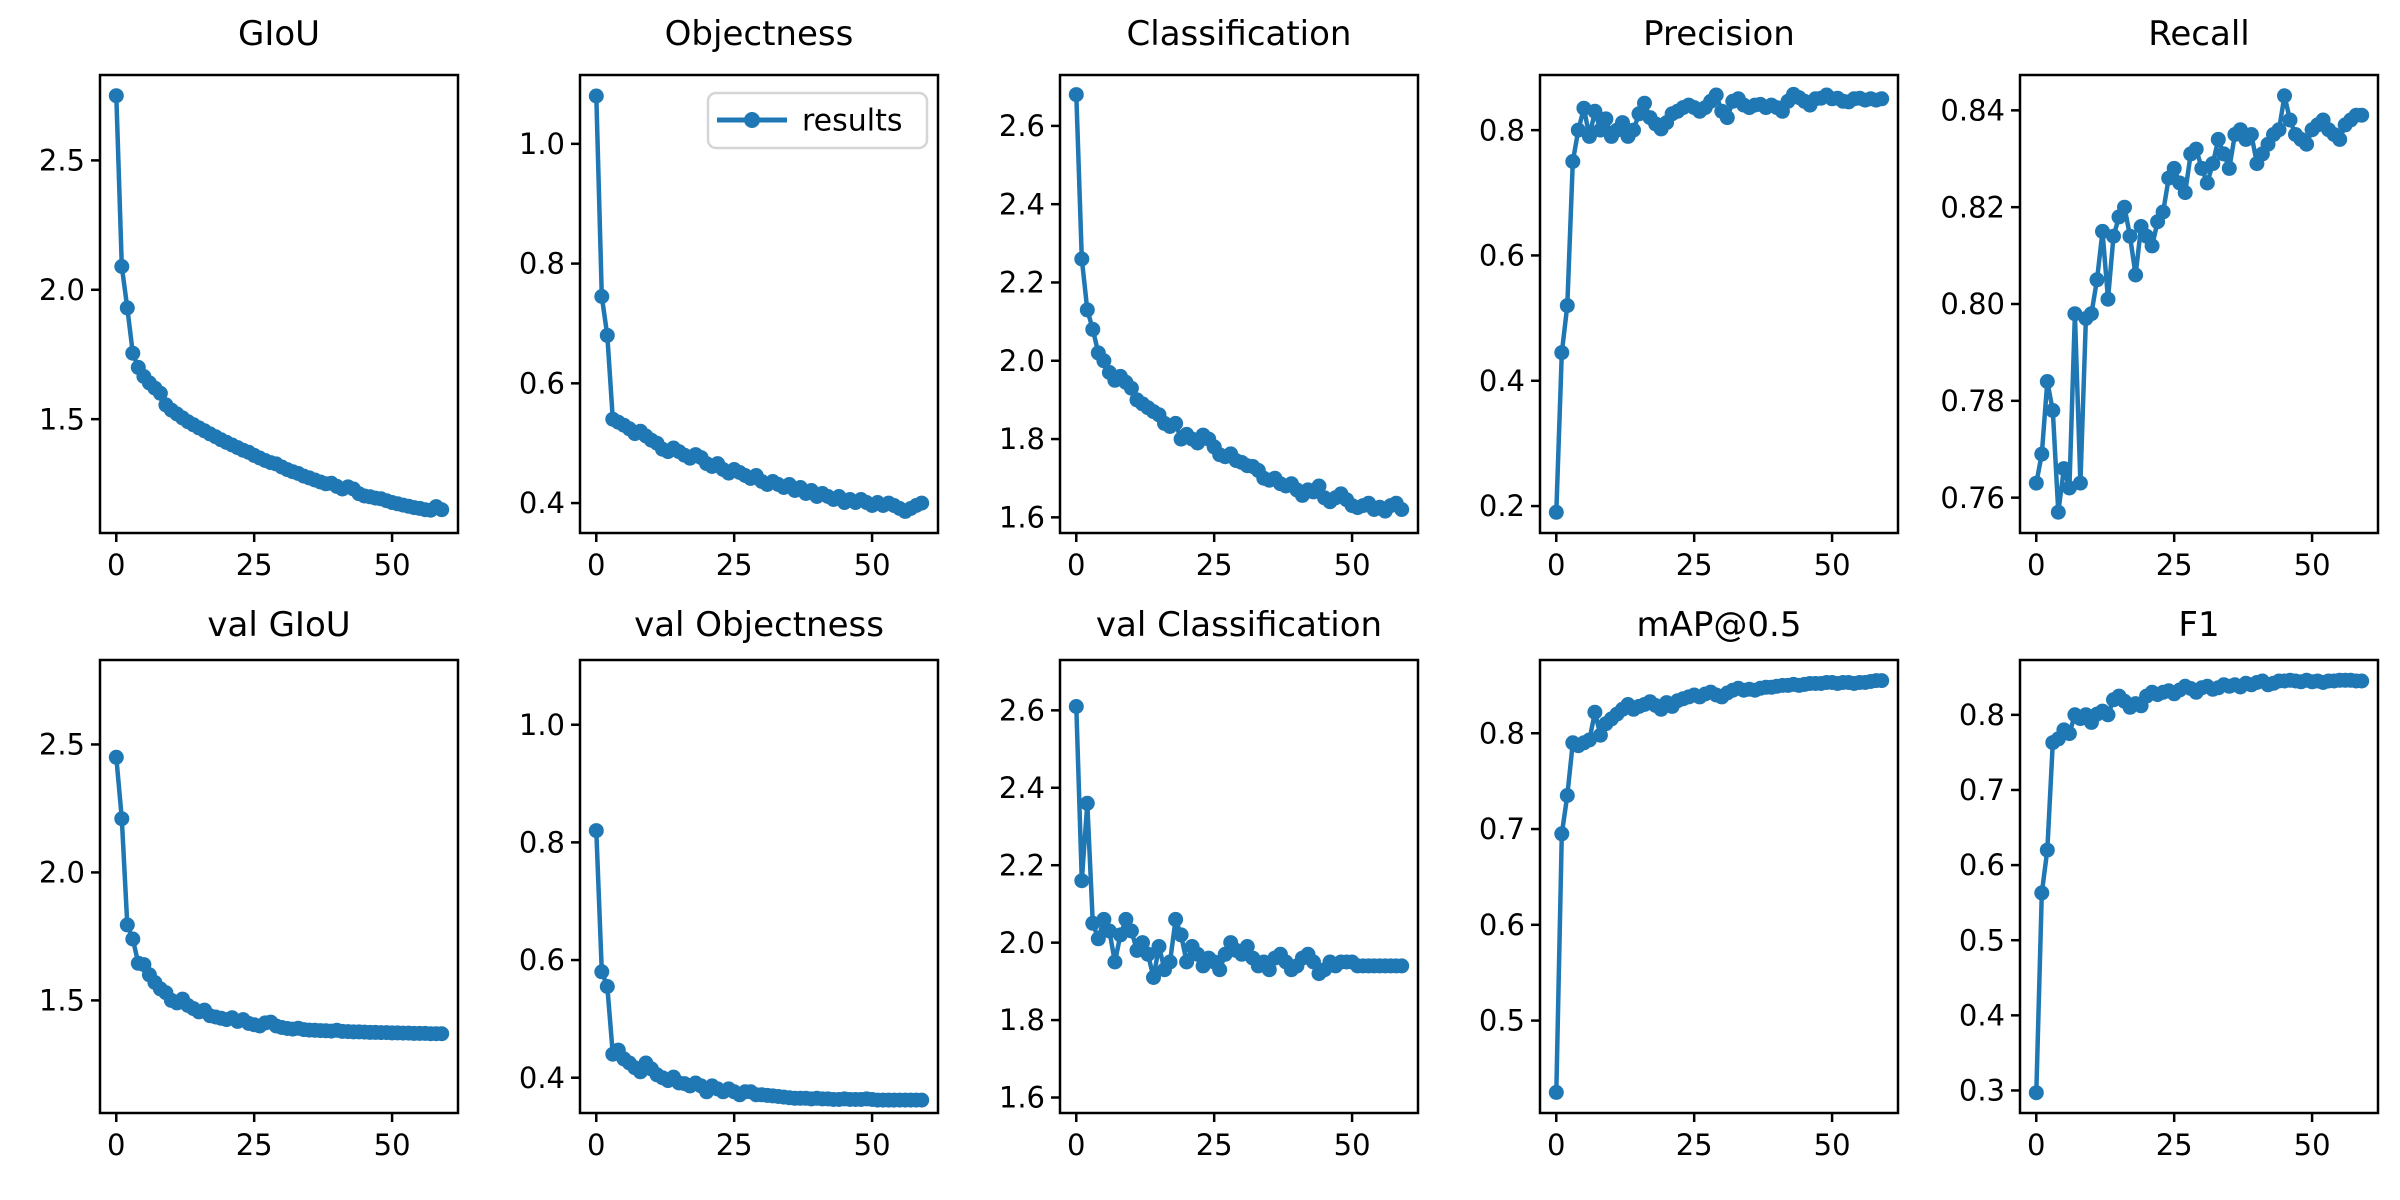 The image size is (2400, 1200). What do you see at coordinates (1509, 877) in the screenshot?
I see `y-axis-ticks: 0.5 0.6 0.7 0.8` at bounding box center [1509, 877].